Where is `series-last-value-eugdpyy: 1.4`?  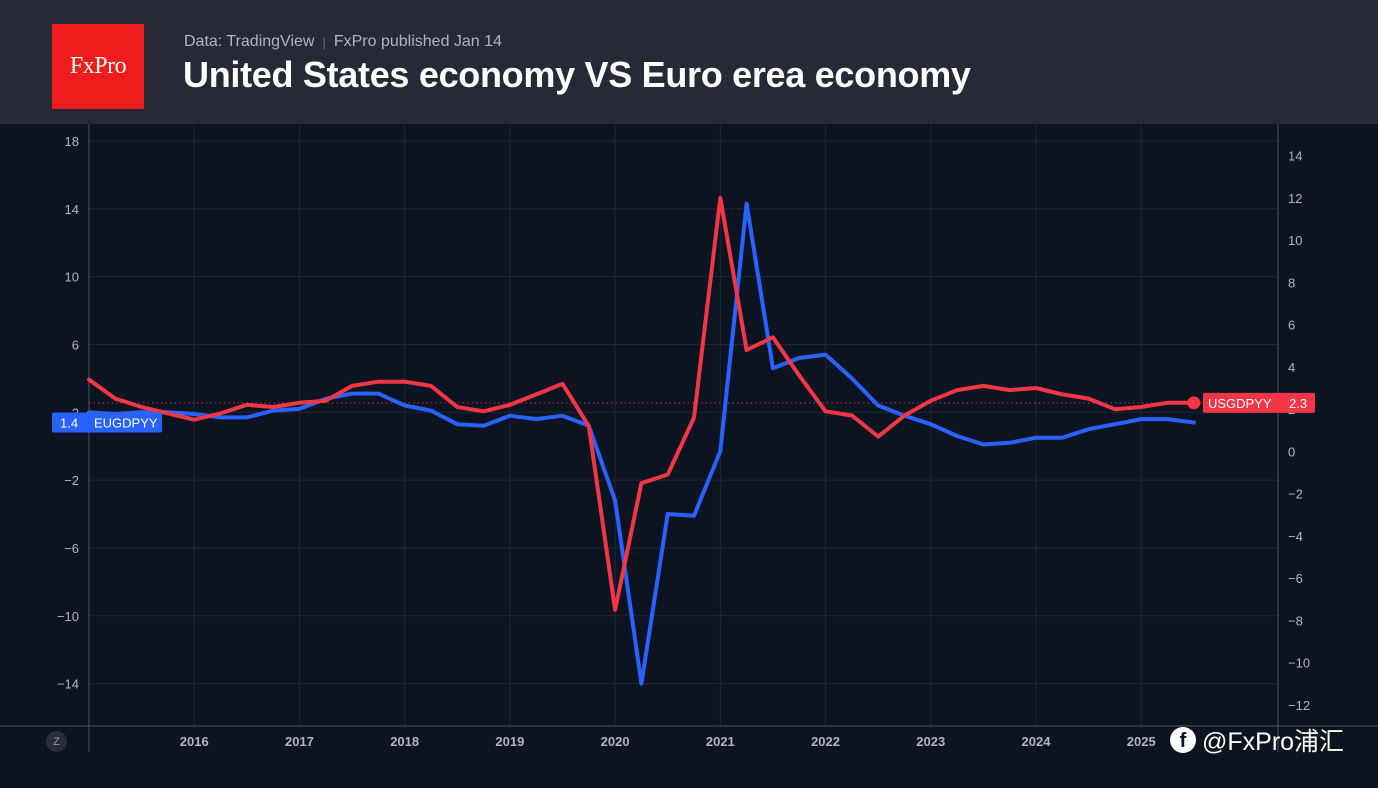 series-last-value-eugdpyy: 1.4 is located at coordinates (69, 422).